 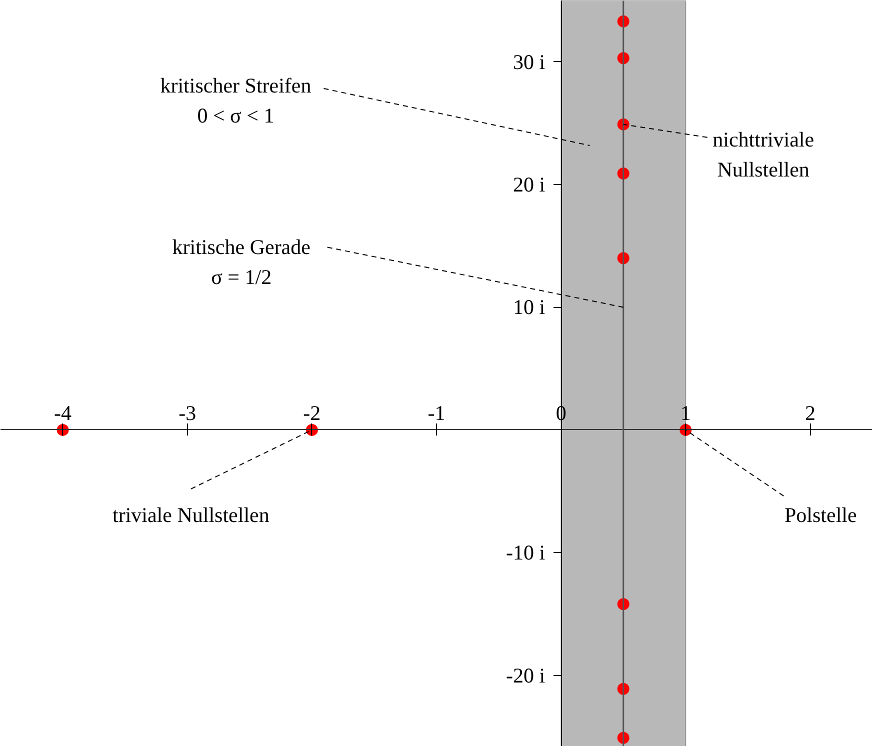 I want to click on annotation: kritische Gerade σ = 1/2, so click(x=241, y=262).